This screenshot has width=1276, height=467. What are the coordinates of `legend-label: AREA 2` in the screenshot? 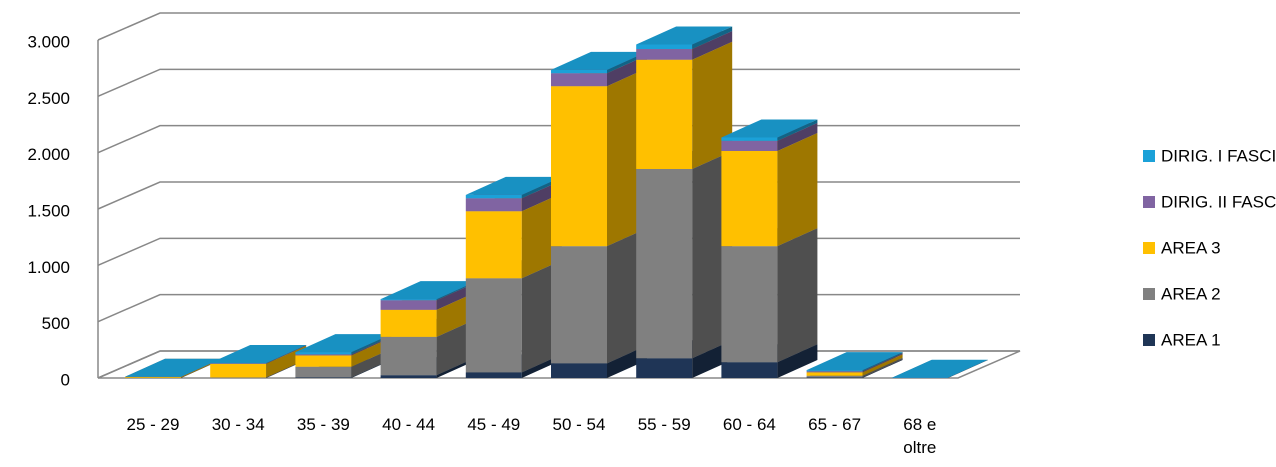 It's located at (1191, 293).